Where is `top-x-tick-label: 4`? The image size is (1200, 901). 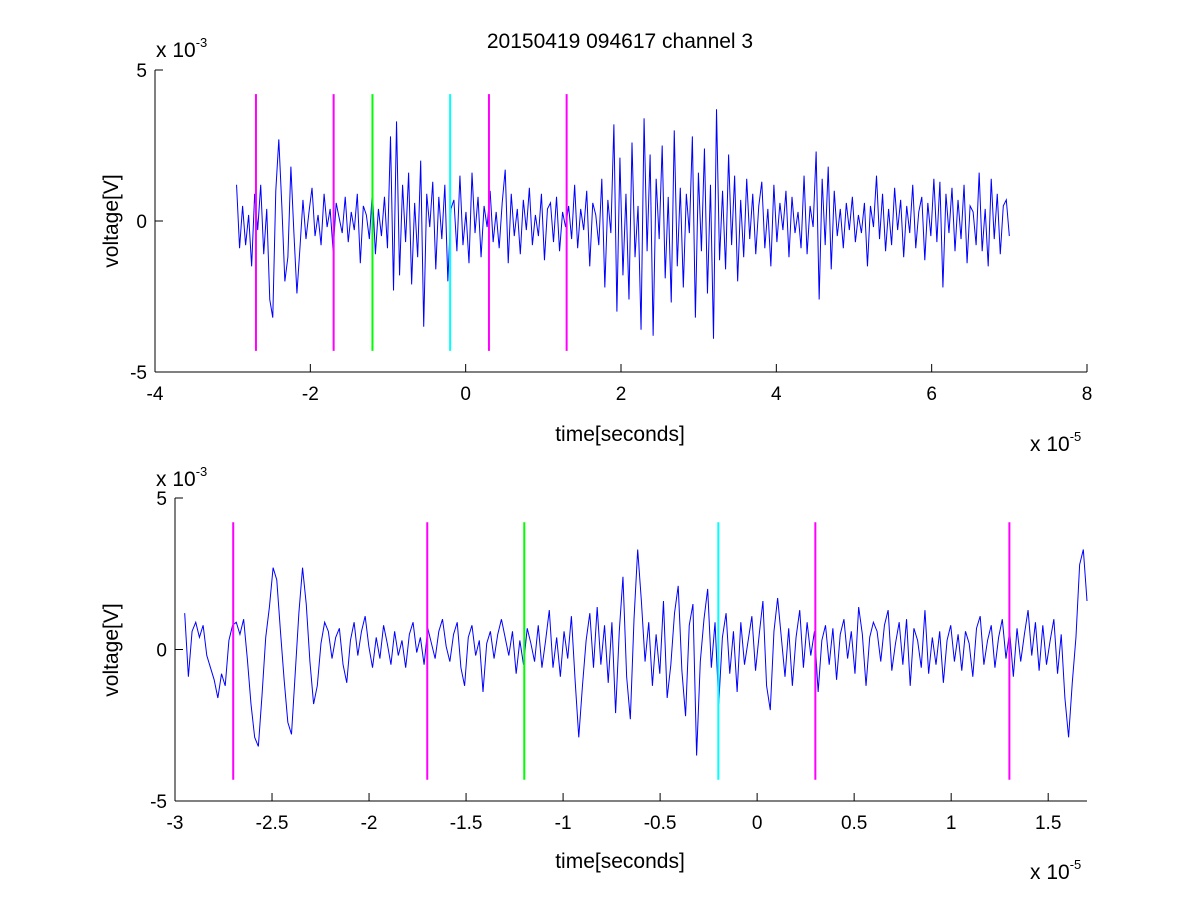 top-x-tick-label: 4 is located at coordinates (776, 394).